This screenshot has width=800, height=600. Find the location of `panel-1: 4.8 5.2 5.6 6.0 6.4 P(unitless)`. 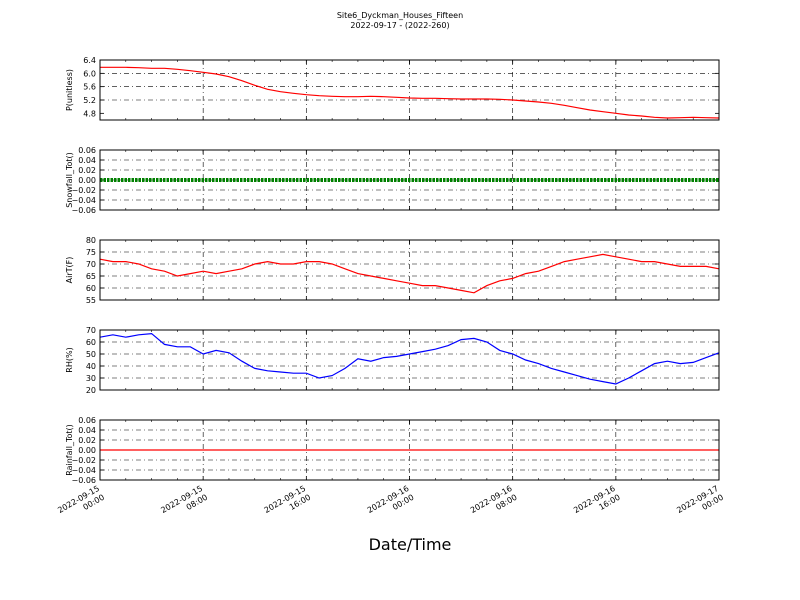

panel-1: 4.8 5.2 5.6 6.0 6.4 P(unitless) is located at coordinates (392, 88).